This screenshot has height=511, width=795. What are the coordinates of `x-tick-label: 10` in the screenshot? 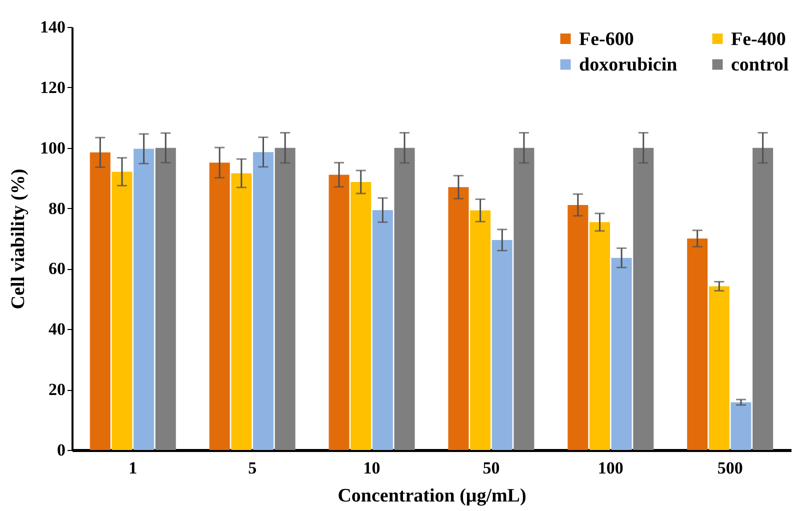 It's located at (371, 468).